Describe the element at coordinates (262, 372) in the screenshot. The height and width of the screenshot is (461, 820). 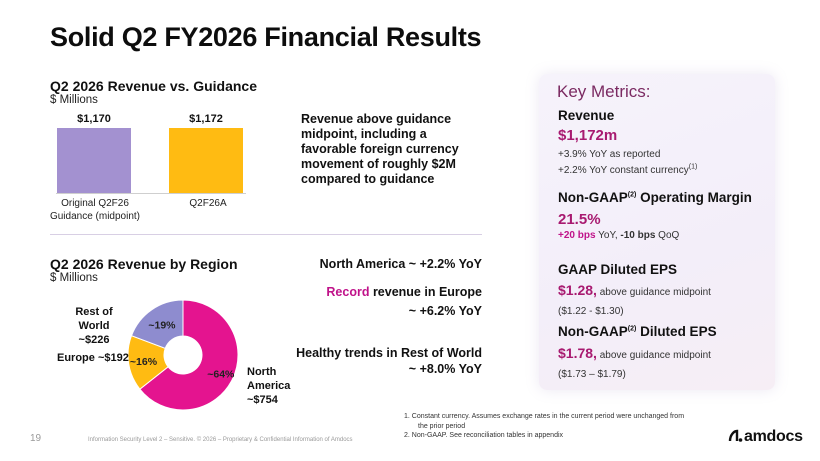
I see `label-na-line1: North` at that location.